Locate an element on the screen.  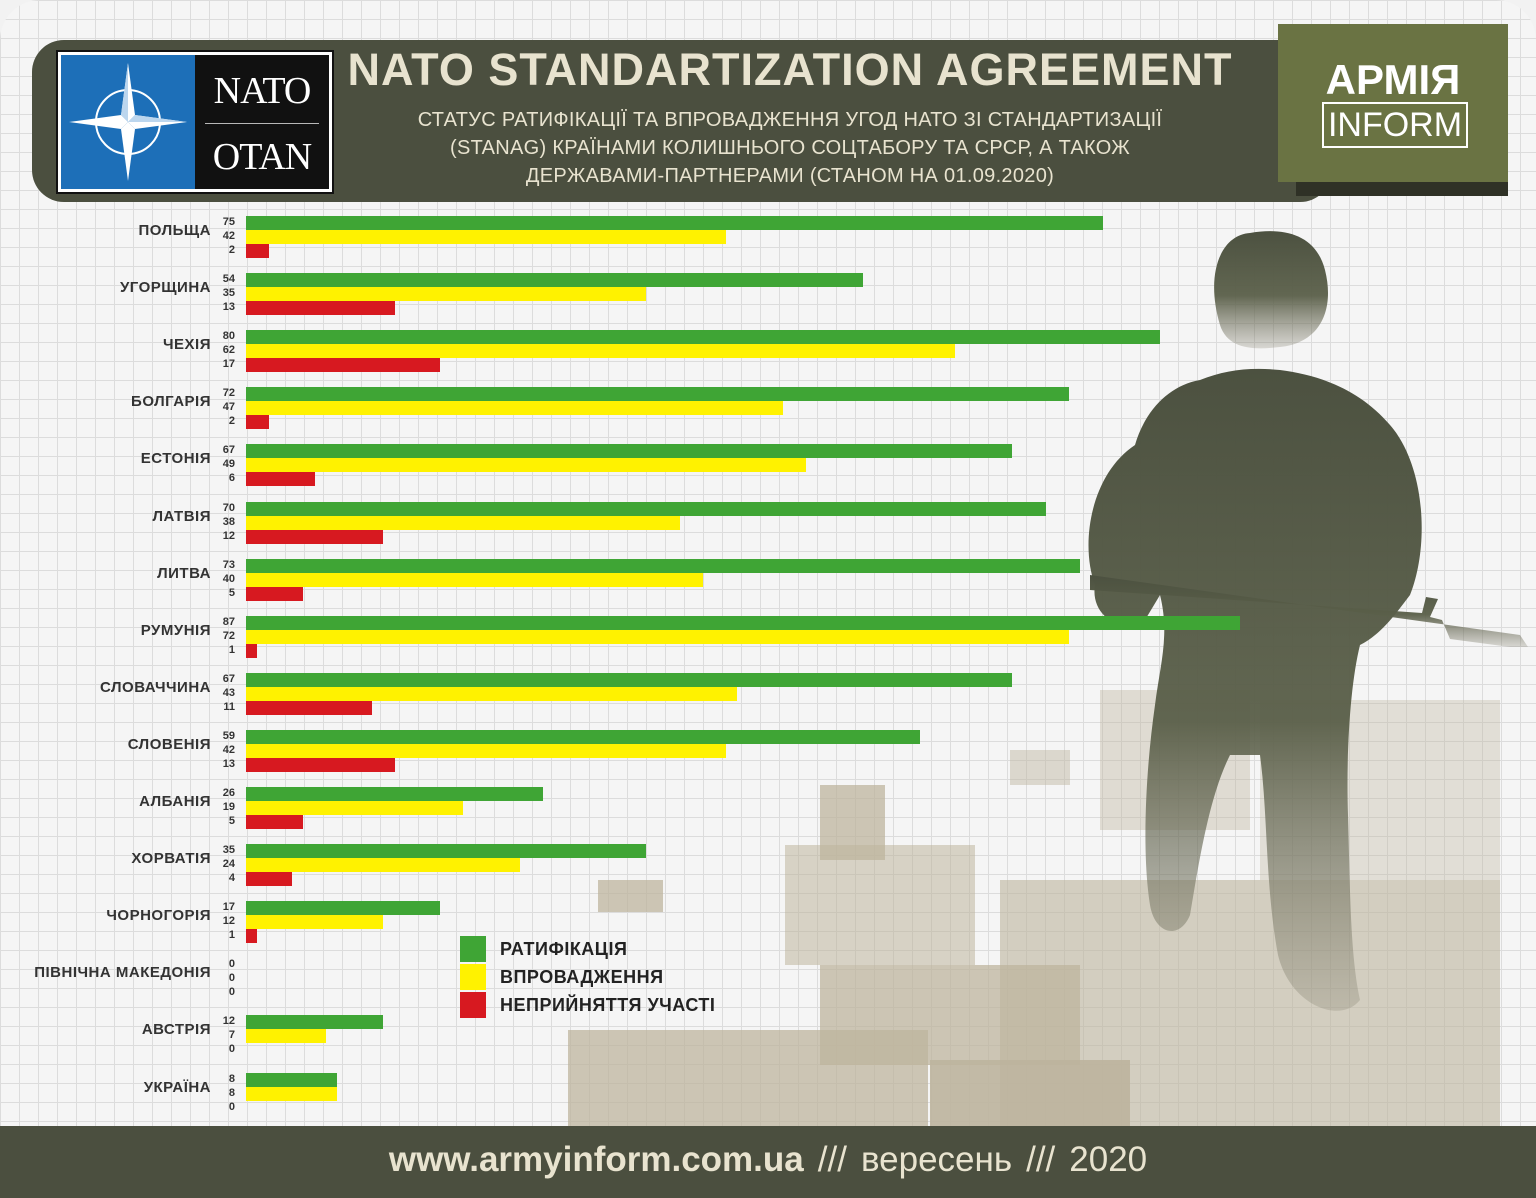
value-label: 72 is located at coordinates (228, 393).